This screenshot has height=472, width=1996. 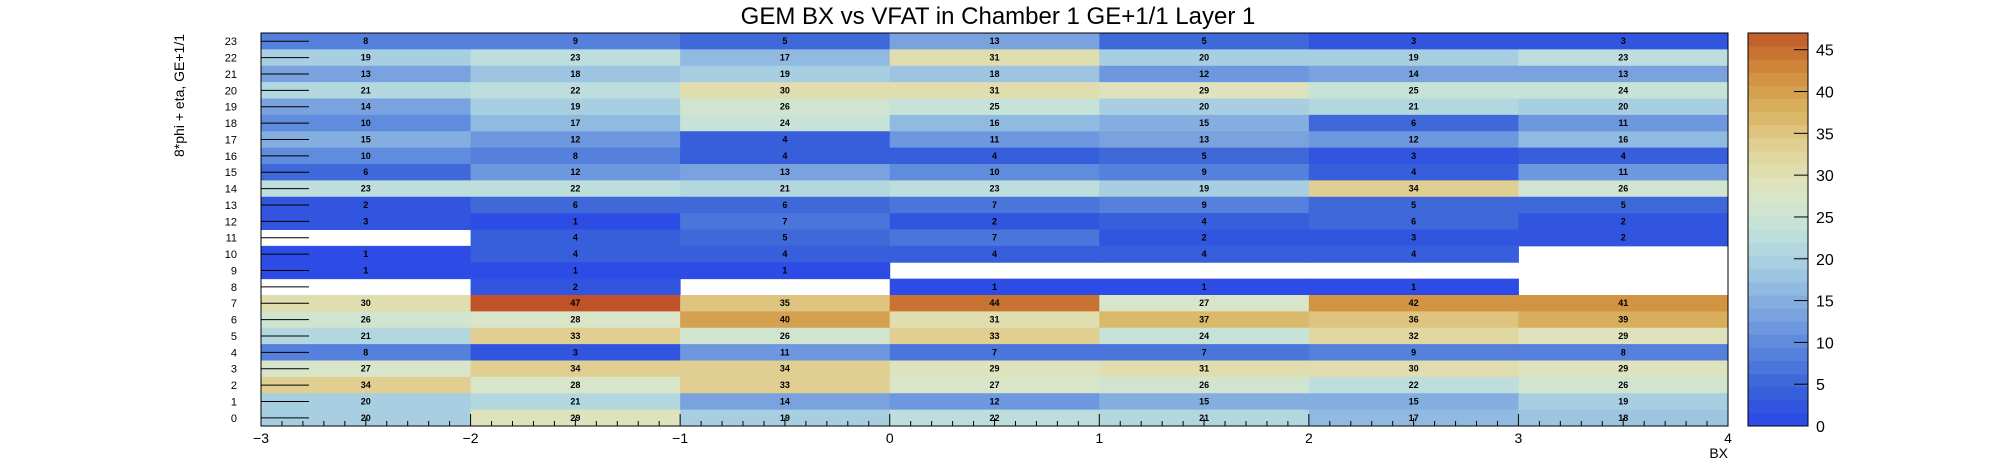 I want to click on cell-value-label: 9, so click(x=575, y=41).